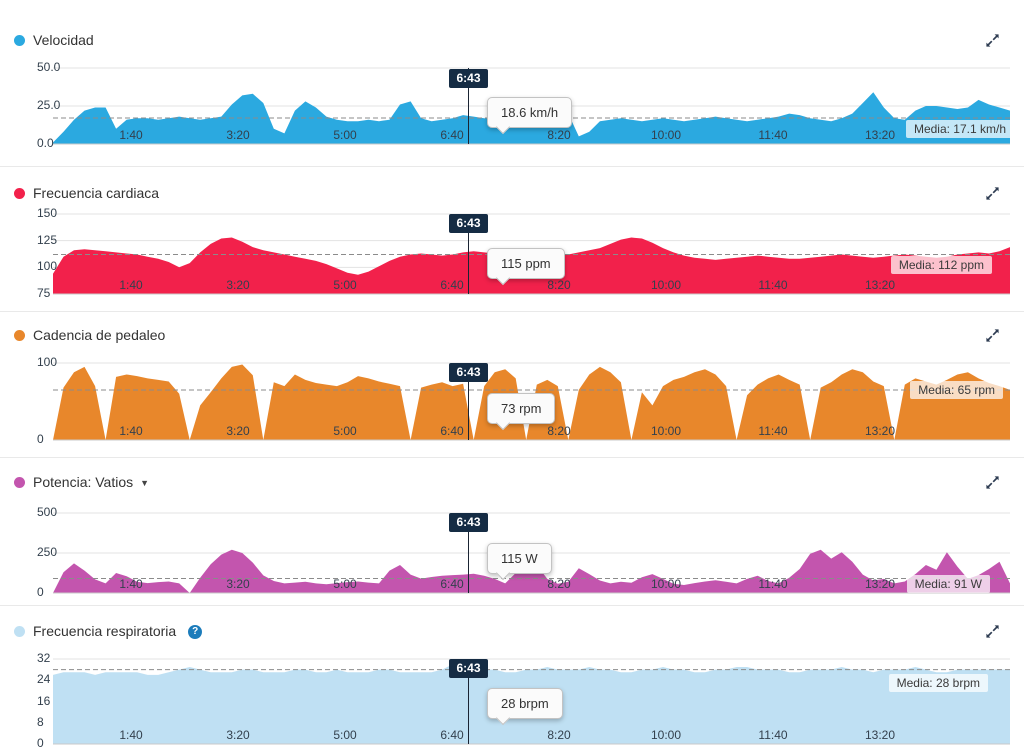 This screenshot has width=1024, height=752. Describe the element at coordinates (956, 390) in the screenshot. I see `average-badge: Media: 65 rpm` at that location.